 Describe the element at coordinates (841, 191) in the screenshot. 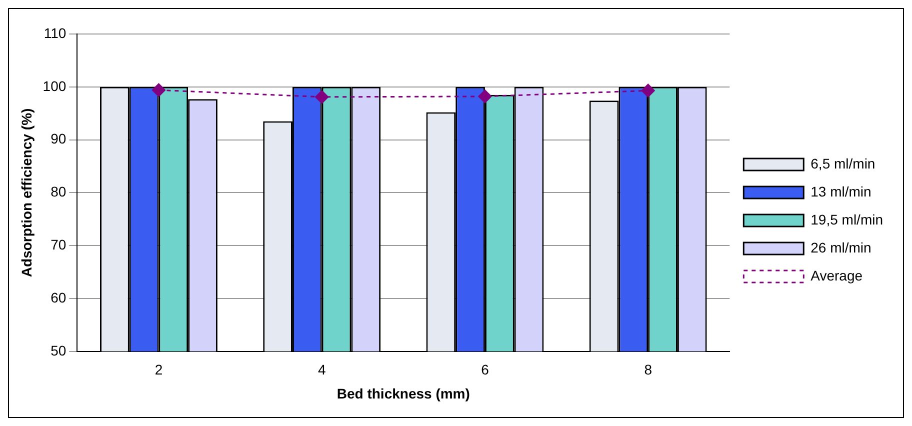

I see `legend-label: 13 ml/min` at that location.